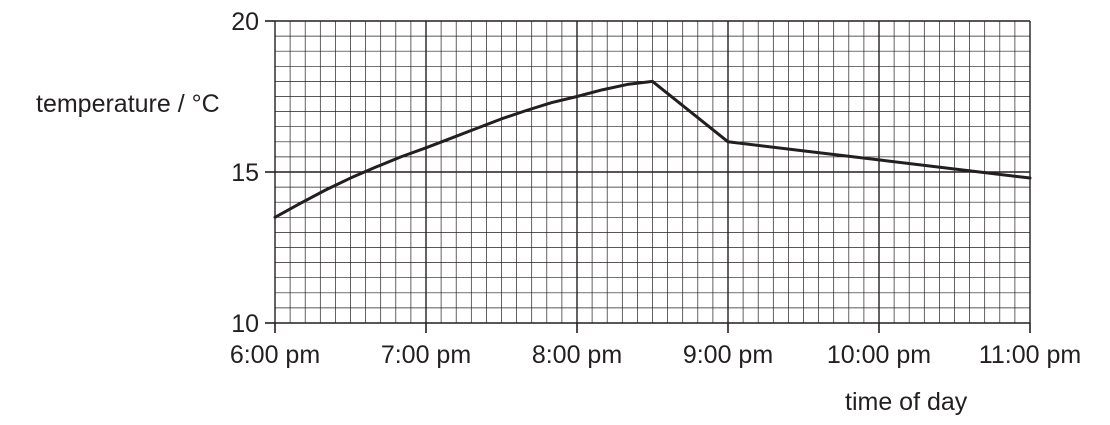 The image size is (1110, 425). I want to click on x-axis-label: time of day, so click(906, 402).